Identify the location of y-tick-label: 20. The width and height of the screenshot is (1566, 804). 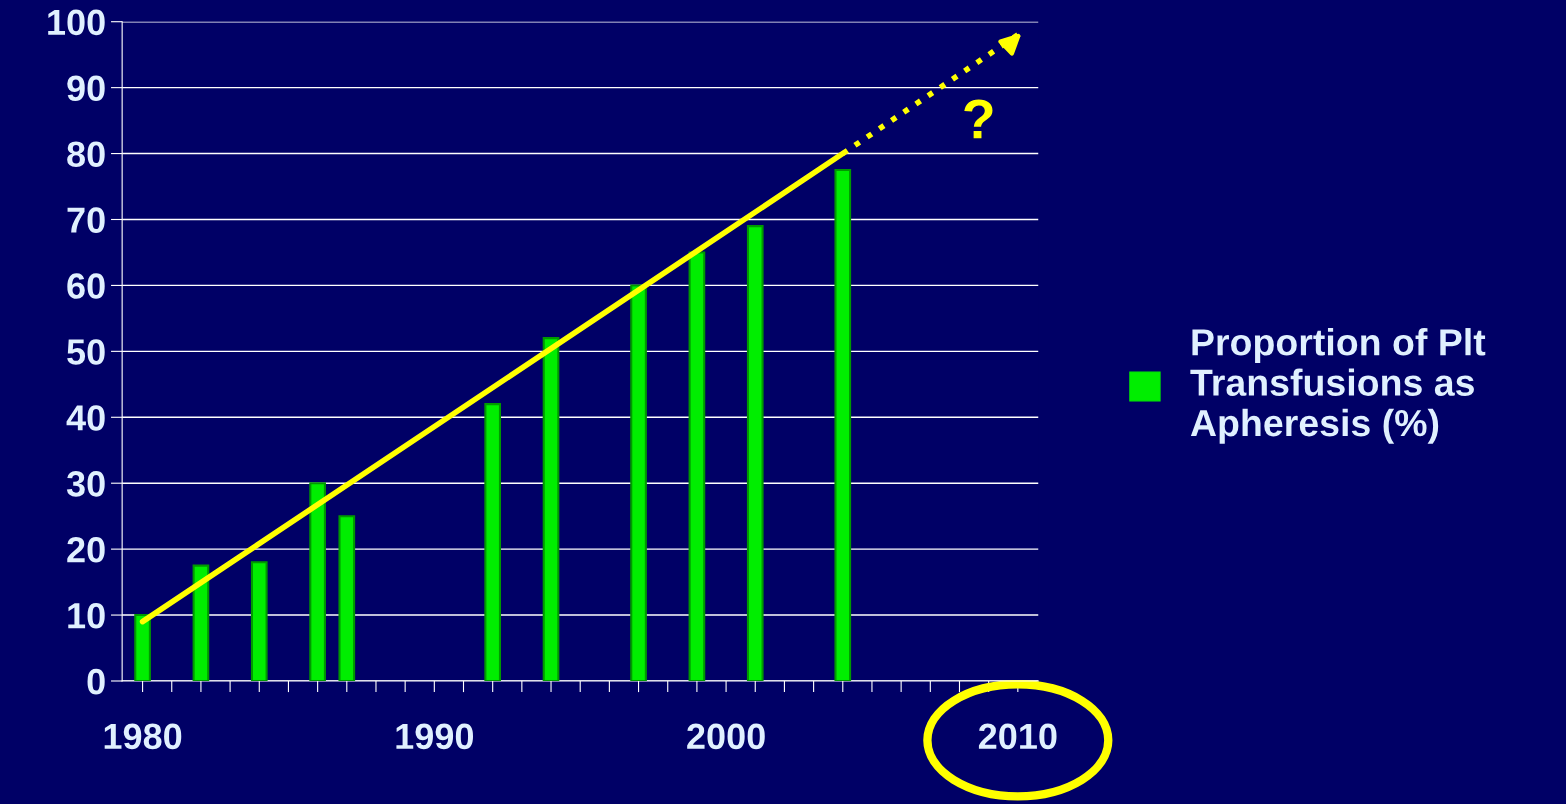
(86, 550).